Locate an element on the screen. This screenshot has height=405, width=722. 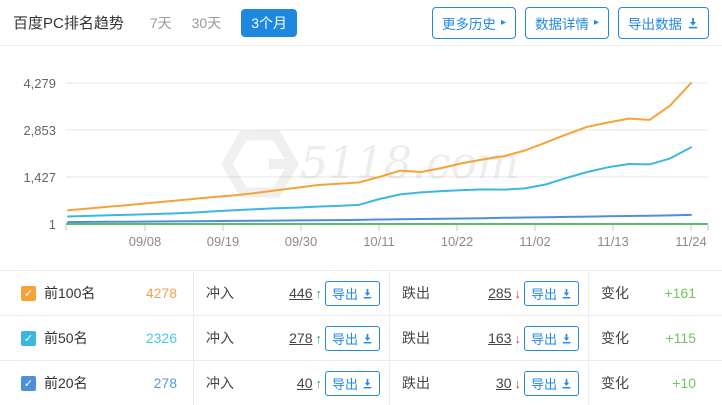
watermark-logo is located at coordinates (260, 164).